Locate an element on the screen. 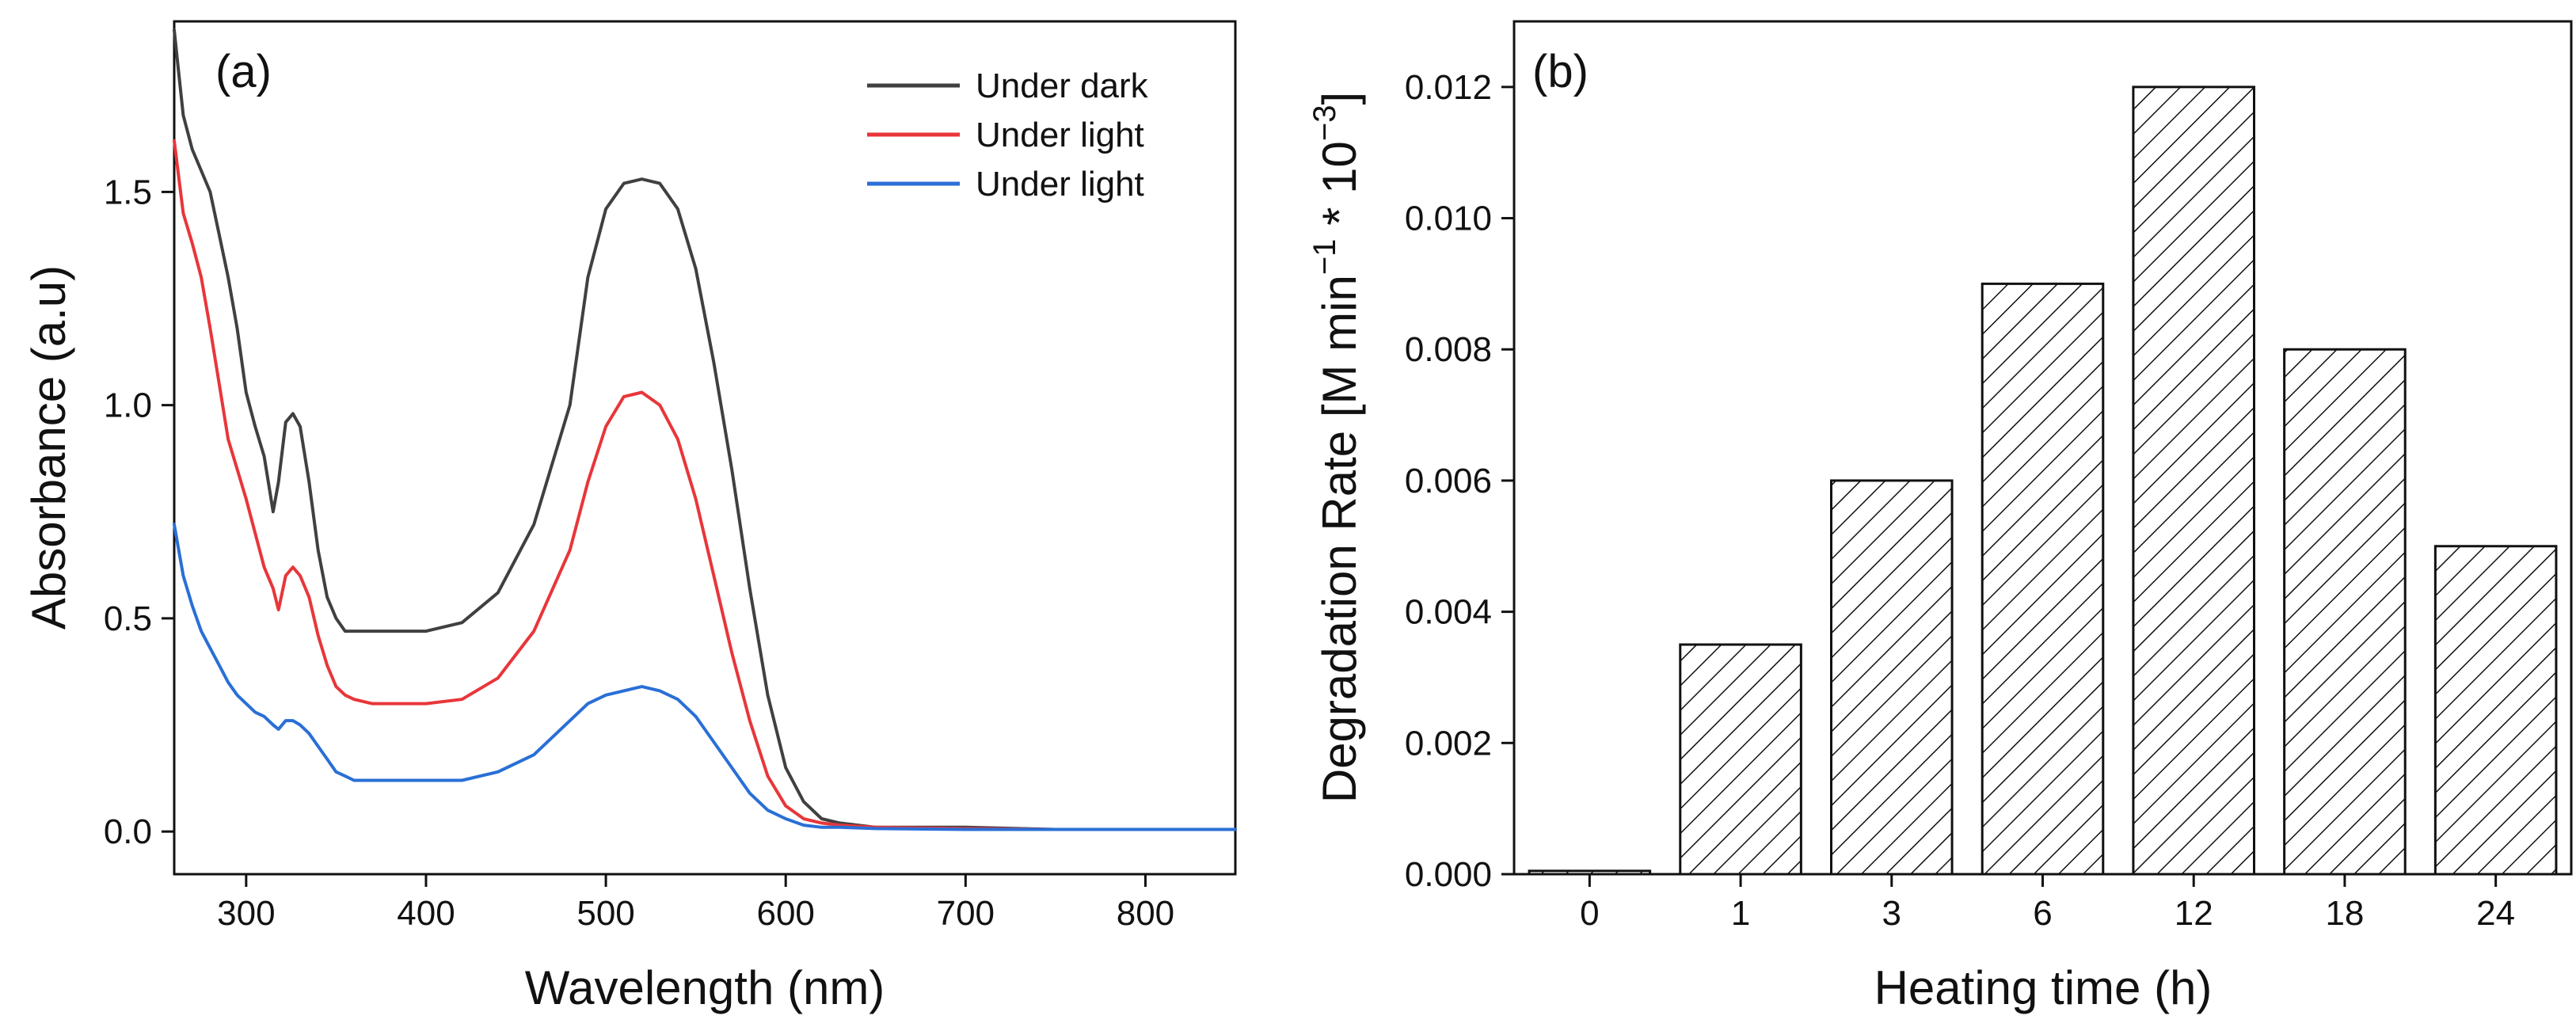 The image size is (2576, 1027). y-axis-title-superscript-2: −3 is located at coordinates (1324, 124).